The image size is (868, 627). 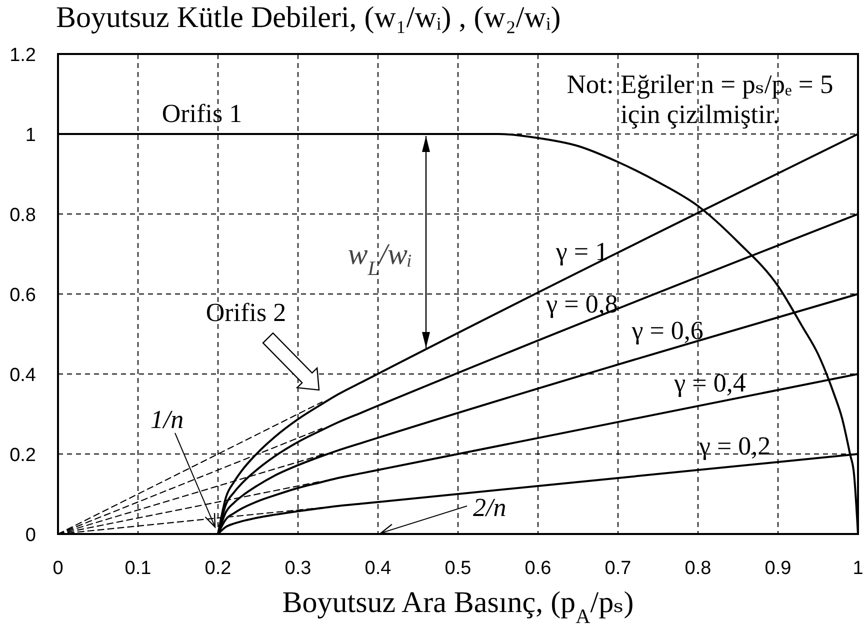 I want to click on x-axis-title: Boyutsuz Ara Basınç, (p$_{A}$/pₛ), so click(x=458, y=606).